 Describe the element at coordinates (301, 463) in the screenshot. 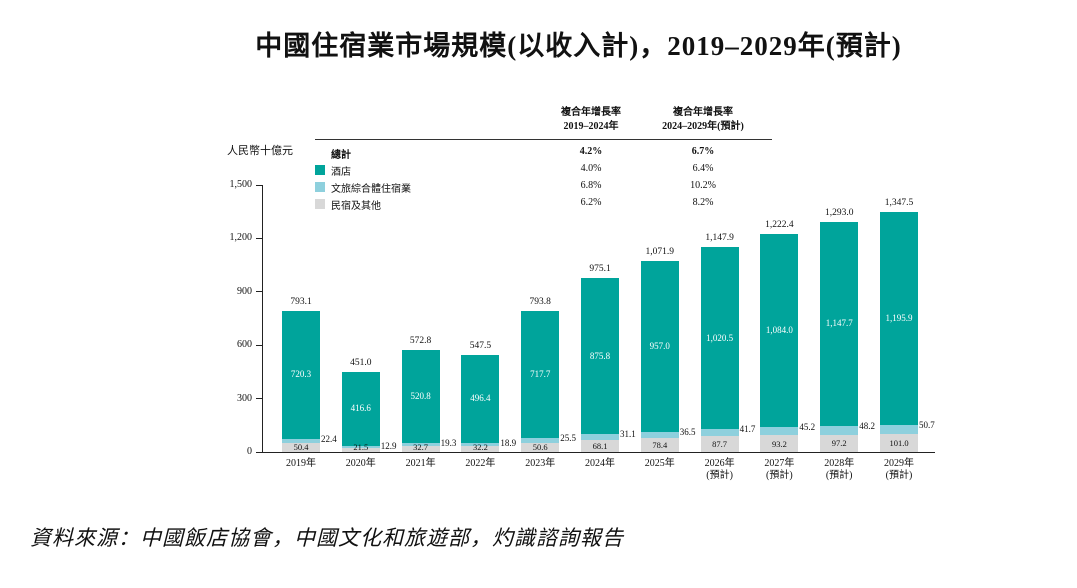

I see `x-tick-label: 2019年` at that location.